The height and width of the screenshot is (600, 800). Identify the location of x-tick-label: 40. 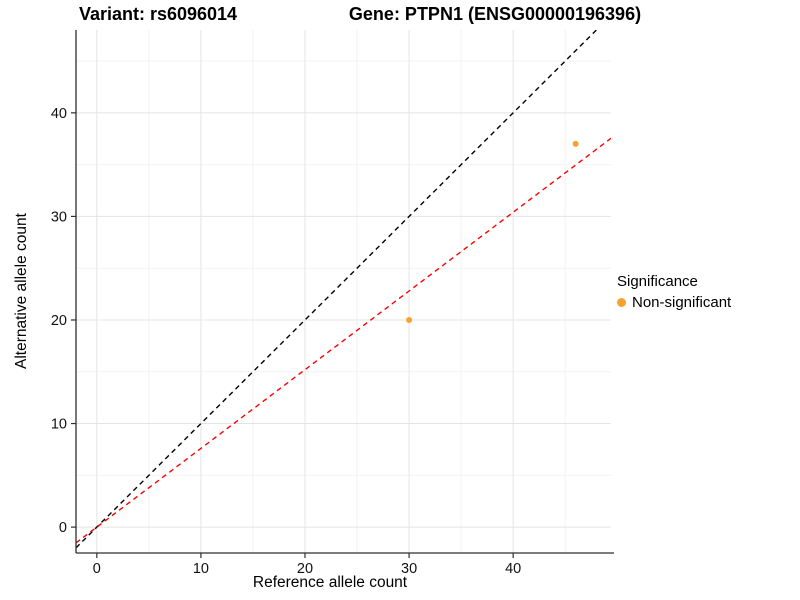
(513, 569).